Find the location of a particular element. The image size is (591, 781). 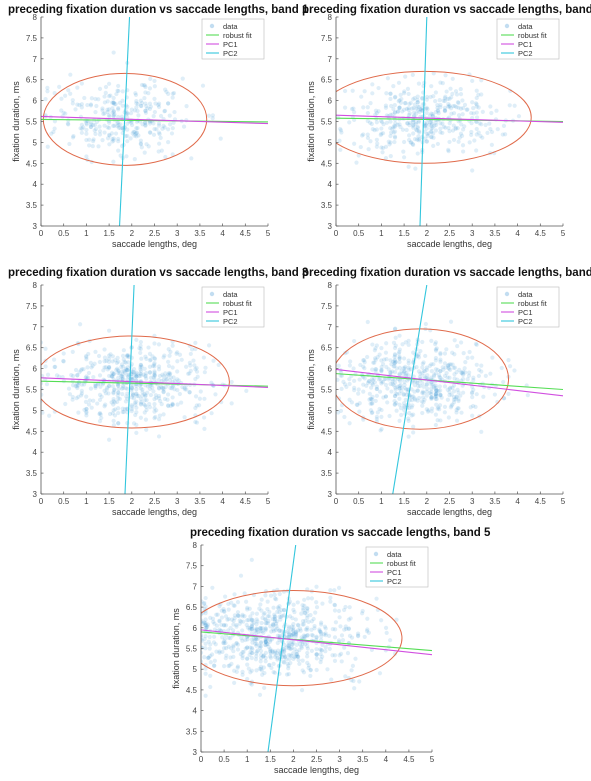

x-tick-label: 3 is located at coordinates (472, 233).